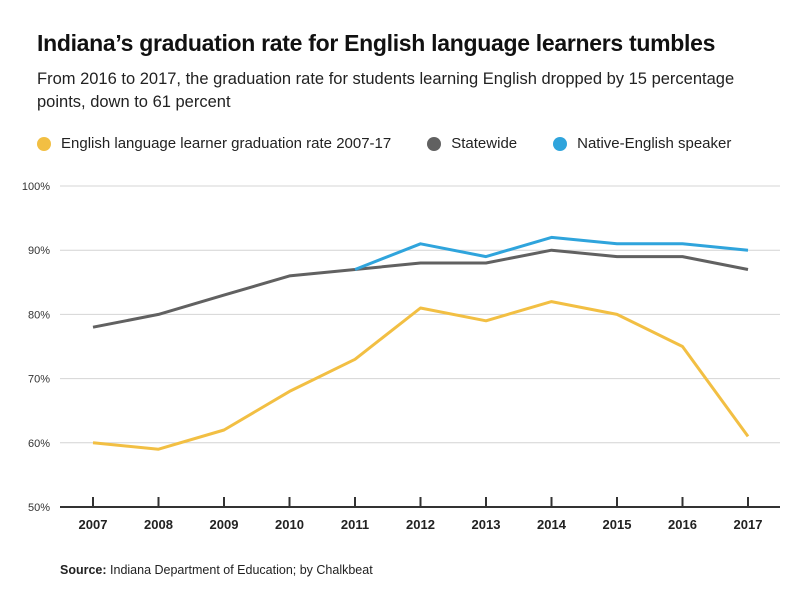 The image size is (800, 592). Describe the element at coordinates (420, 524) in the screenshot. I see `x-tick-label: 2012` at that location.